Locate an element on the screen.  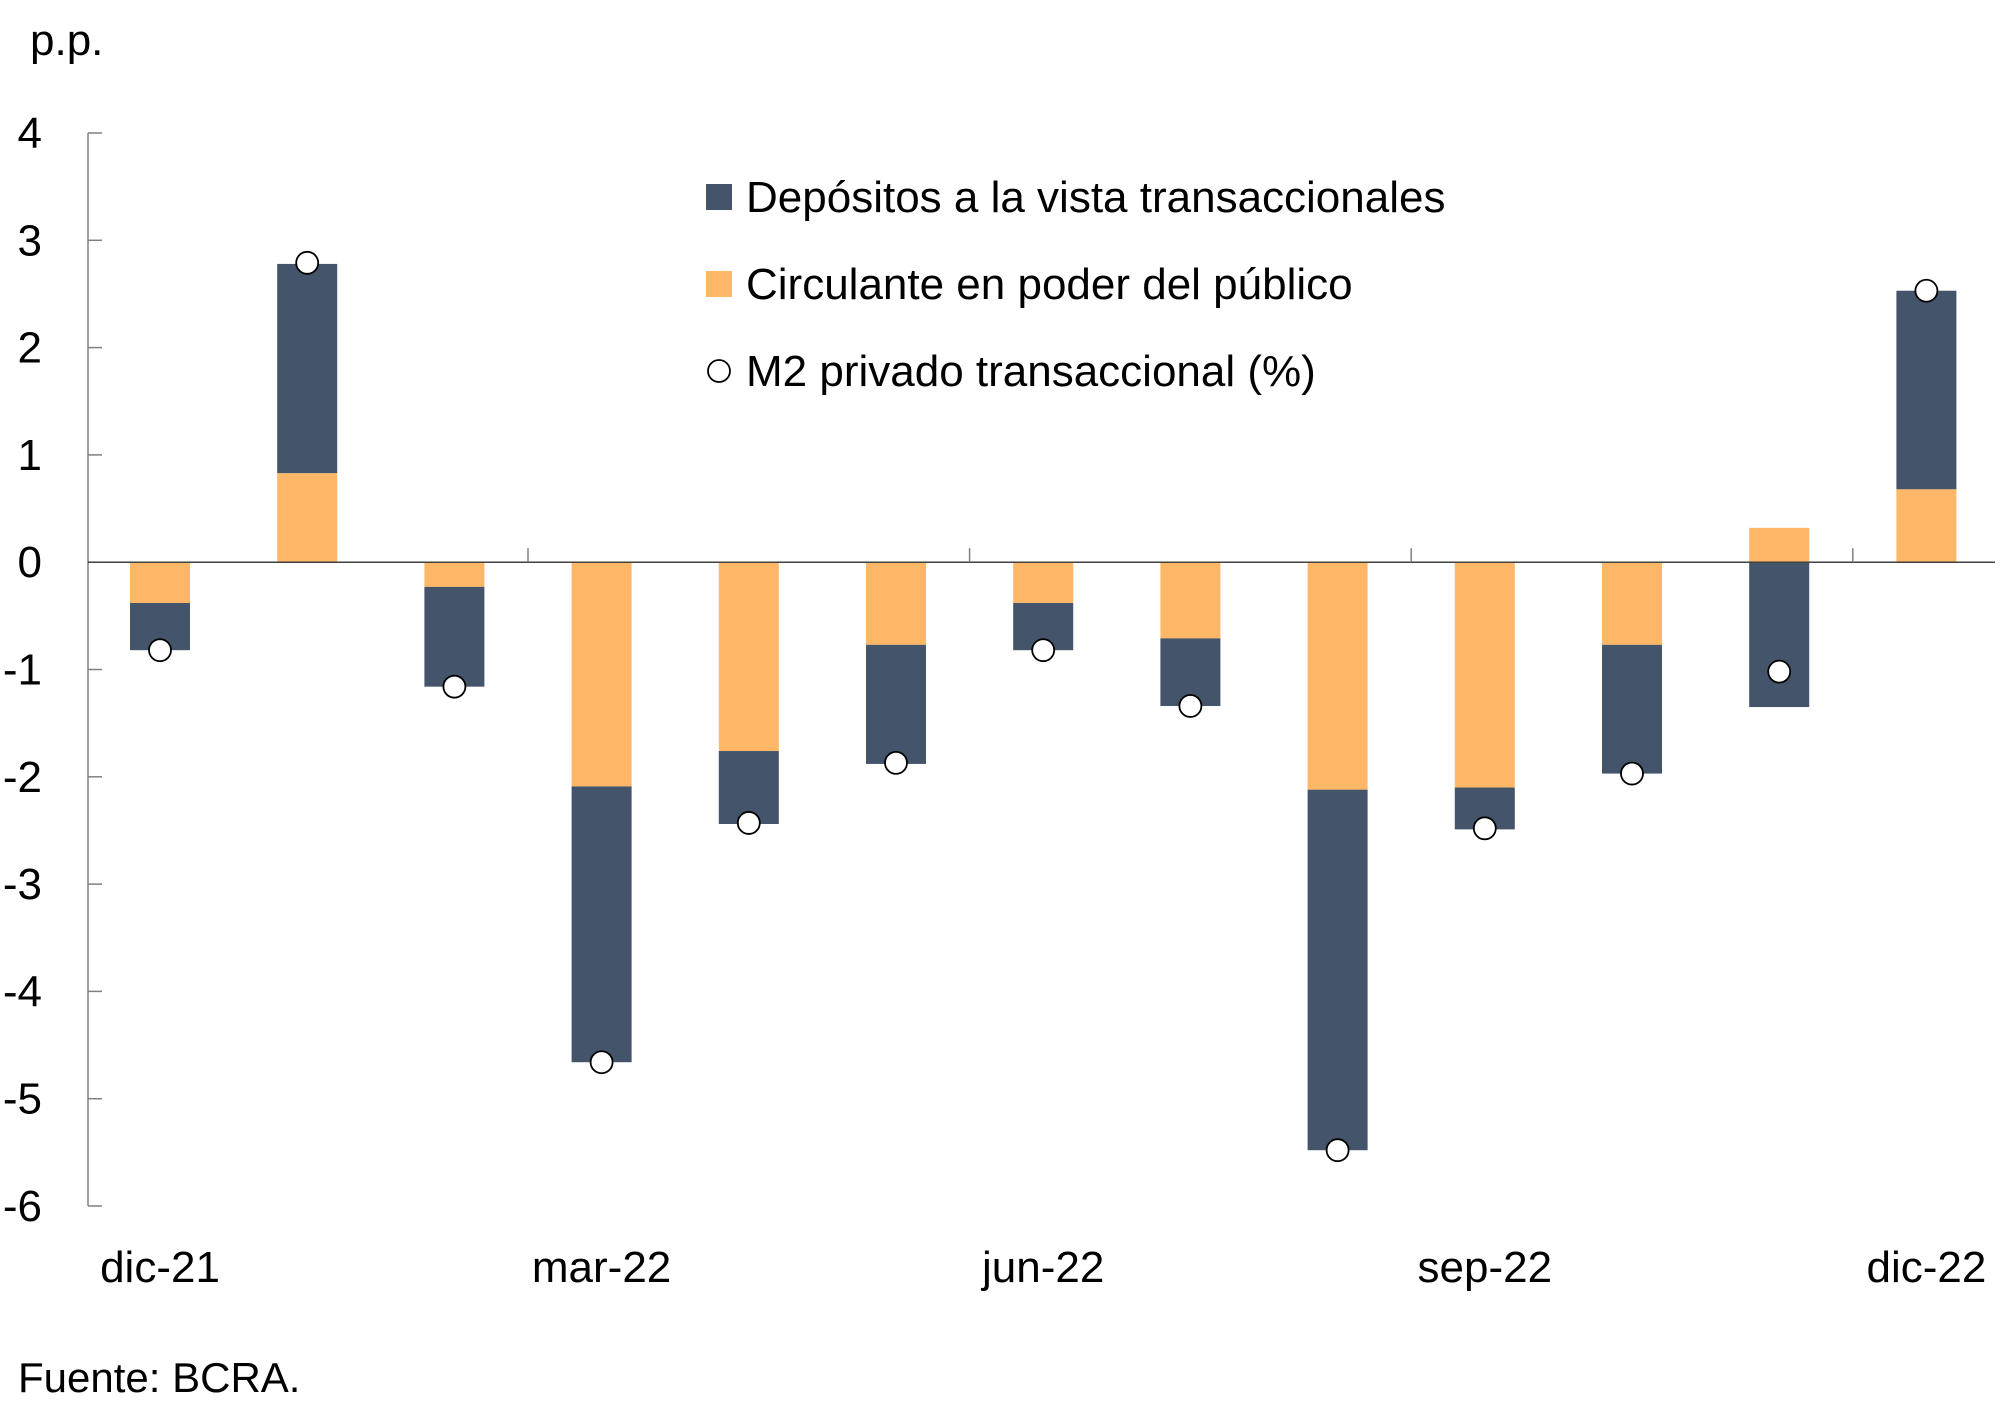
y-axis-unit-label: p.p. is located at coordinates (66, 40).